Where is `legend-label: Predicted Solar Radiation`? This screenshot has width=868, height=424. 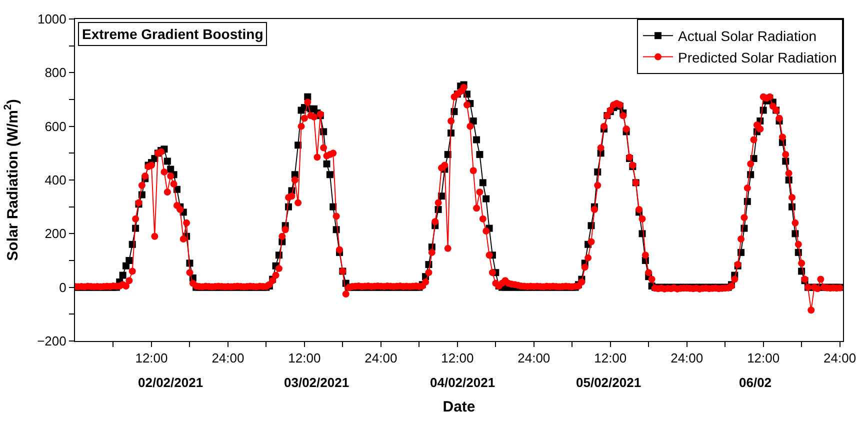 legend-label: Predicted Solar Radiation is located at coordinates (757, 57).